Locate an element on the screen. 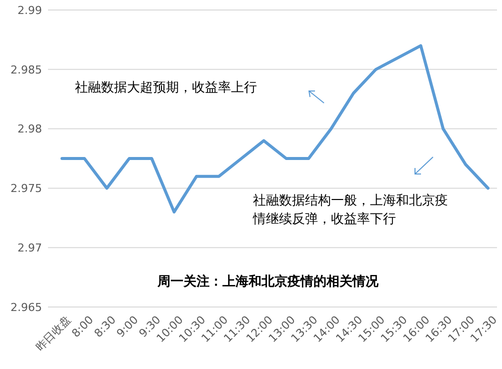  annotation: 社融数据大超预期，收益率上行 is located at coordinates (166, 88).